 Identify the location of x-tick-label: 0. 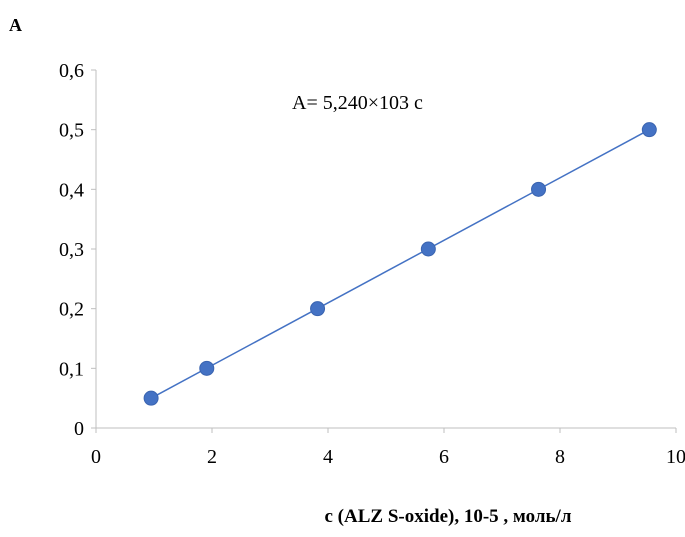
(96, 457).